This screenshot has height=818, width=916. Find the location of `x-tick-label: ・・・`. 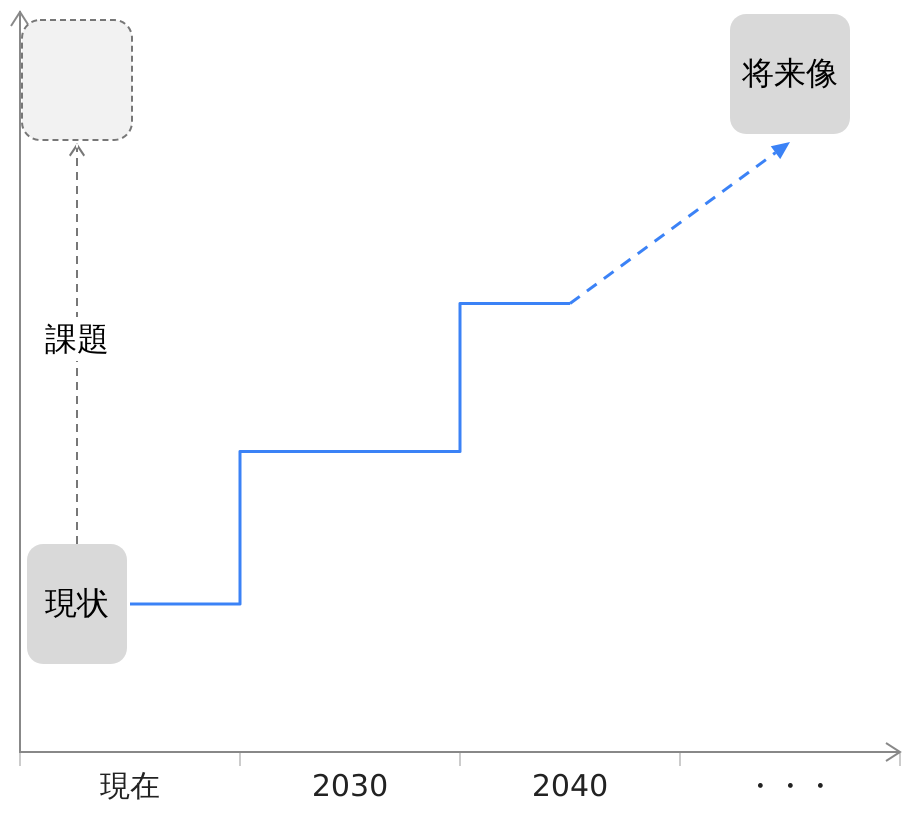

x-tick-label: ・・・ is located at coordinates (790, 786).